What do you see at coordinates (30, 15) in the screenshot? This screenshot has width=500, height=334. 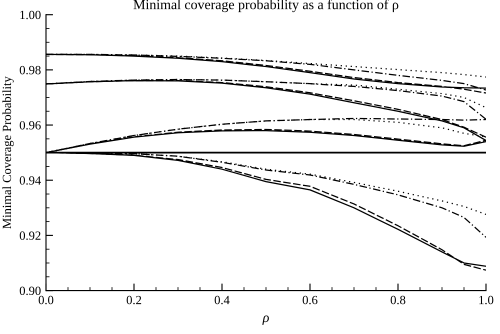 I see `y-tick-label: 1.00` at bounding box center [30, 15].